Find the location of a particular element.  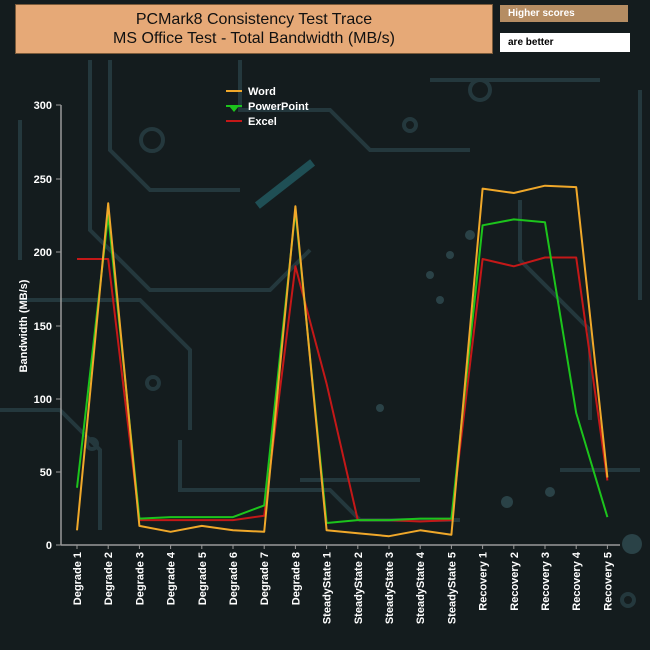

x-tick-label: Recovery 5 is located at coordinates (608, 581).